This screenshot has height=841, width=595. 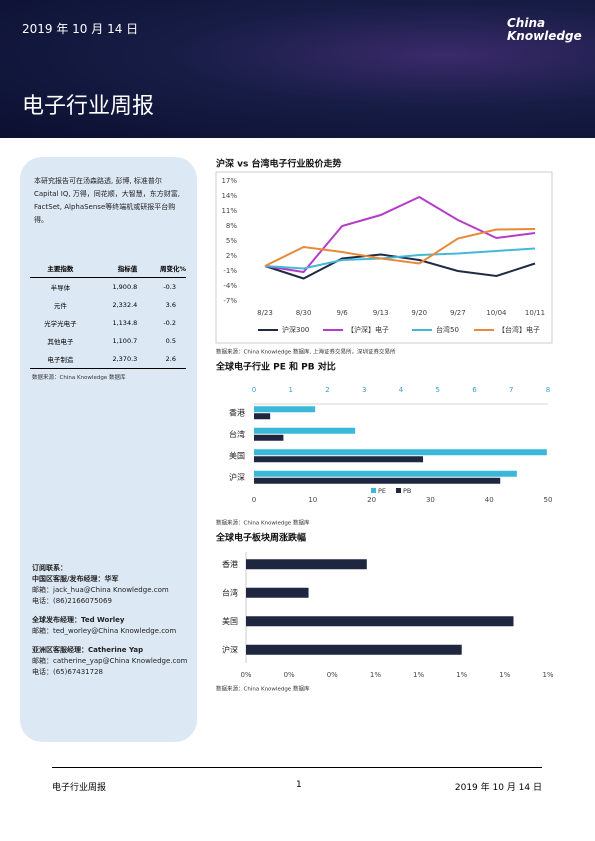 What do you see at coordinates (79, 788) in the screenshot?
I see `footer-title: 电子行业周报` at bounding box center [79, 788].